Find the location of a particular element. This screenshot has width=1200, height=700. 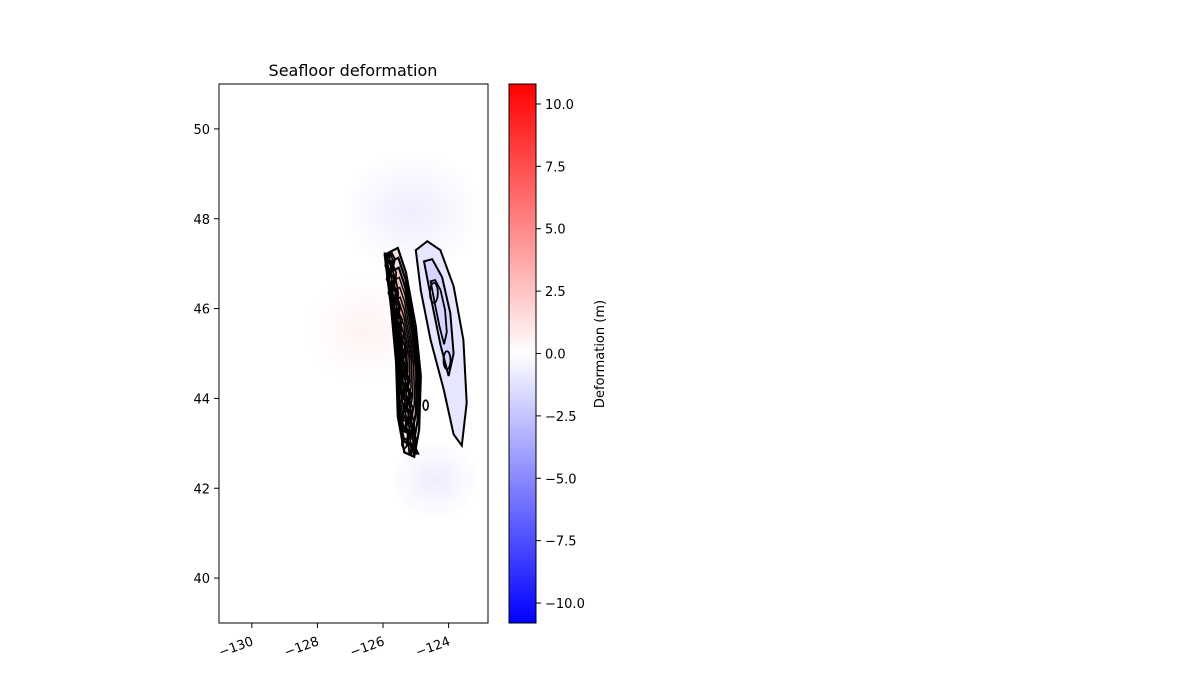

chart-title: Seafloor deformation is located at coordinates (353, 70).